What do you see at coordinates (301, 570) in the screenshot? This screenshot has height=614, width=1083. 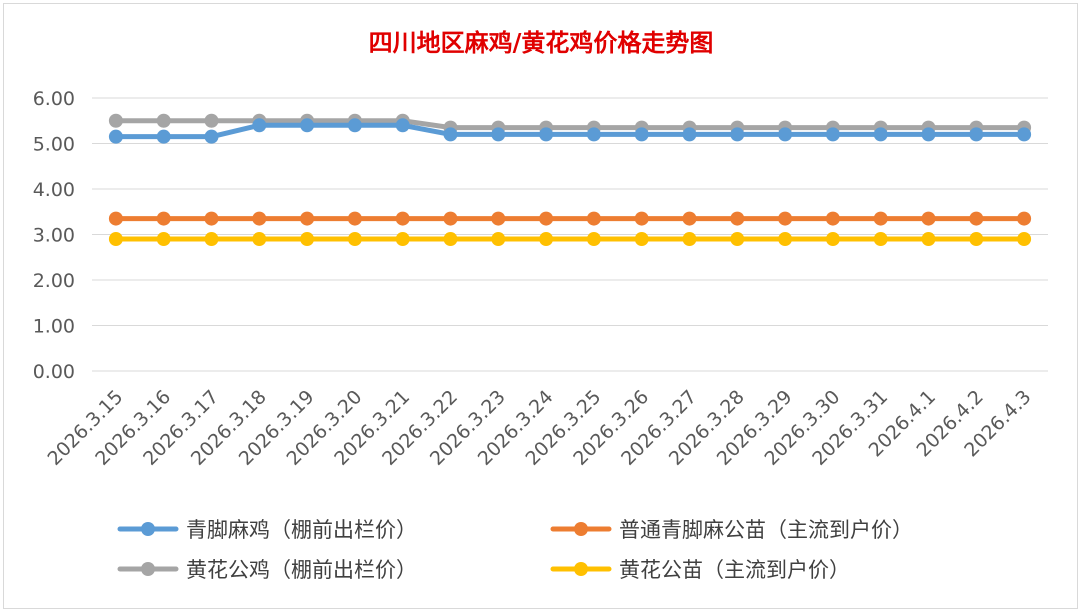 I see `legend-label: 黄花公鸡（棚前出栏价）` at bounding box center [301, 570].